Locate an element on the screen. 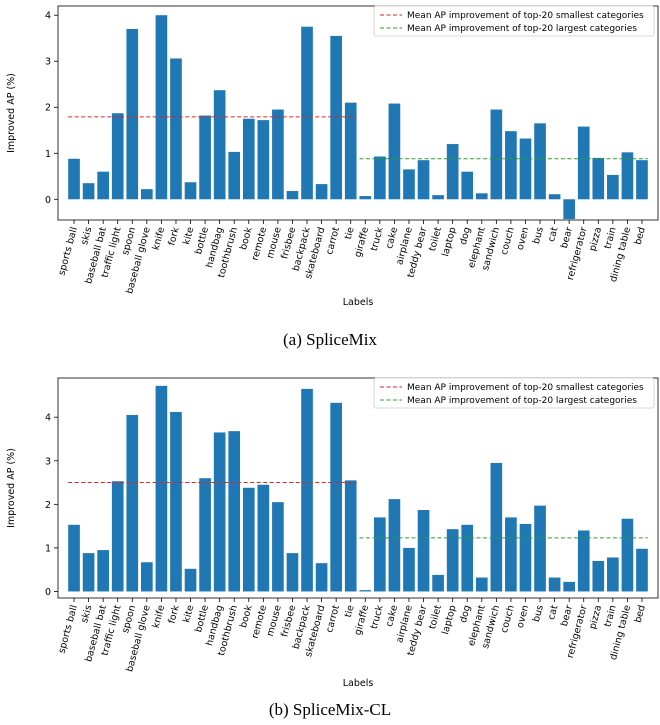  x-tick-label: bus is located at coordinates (538, 613).